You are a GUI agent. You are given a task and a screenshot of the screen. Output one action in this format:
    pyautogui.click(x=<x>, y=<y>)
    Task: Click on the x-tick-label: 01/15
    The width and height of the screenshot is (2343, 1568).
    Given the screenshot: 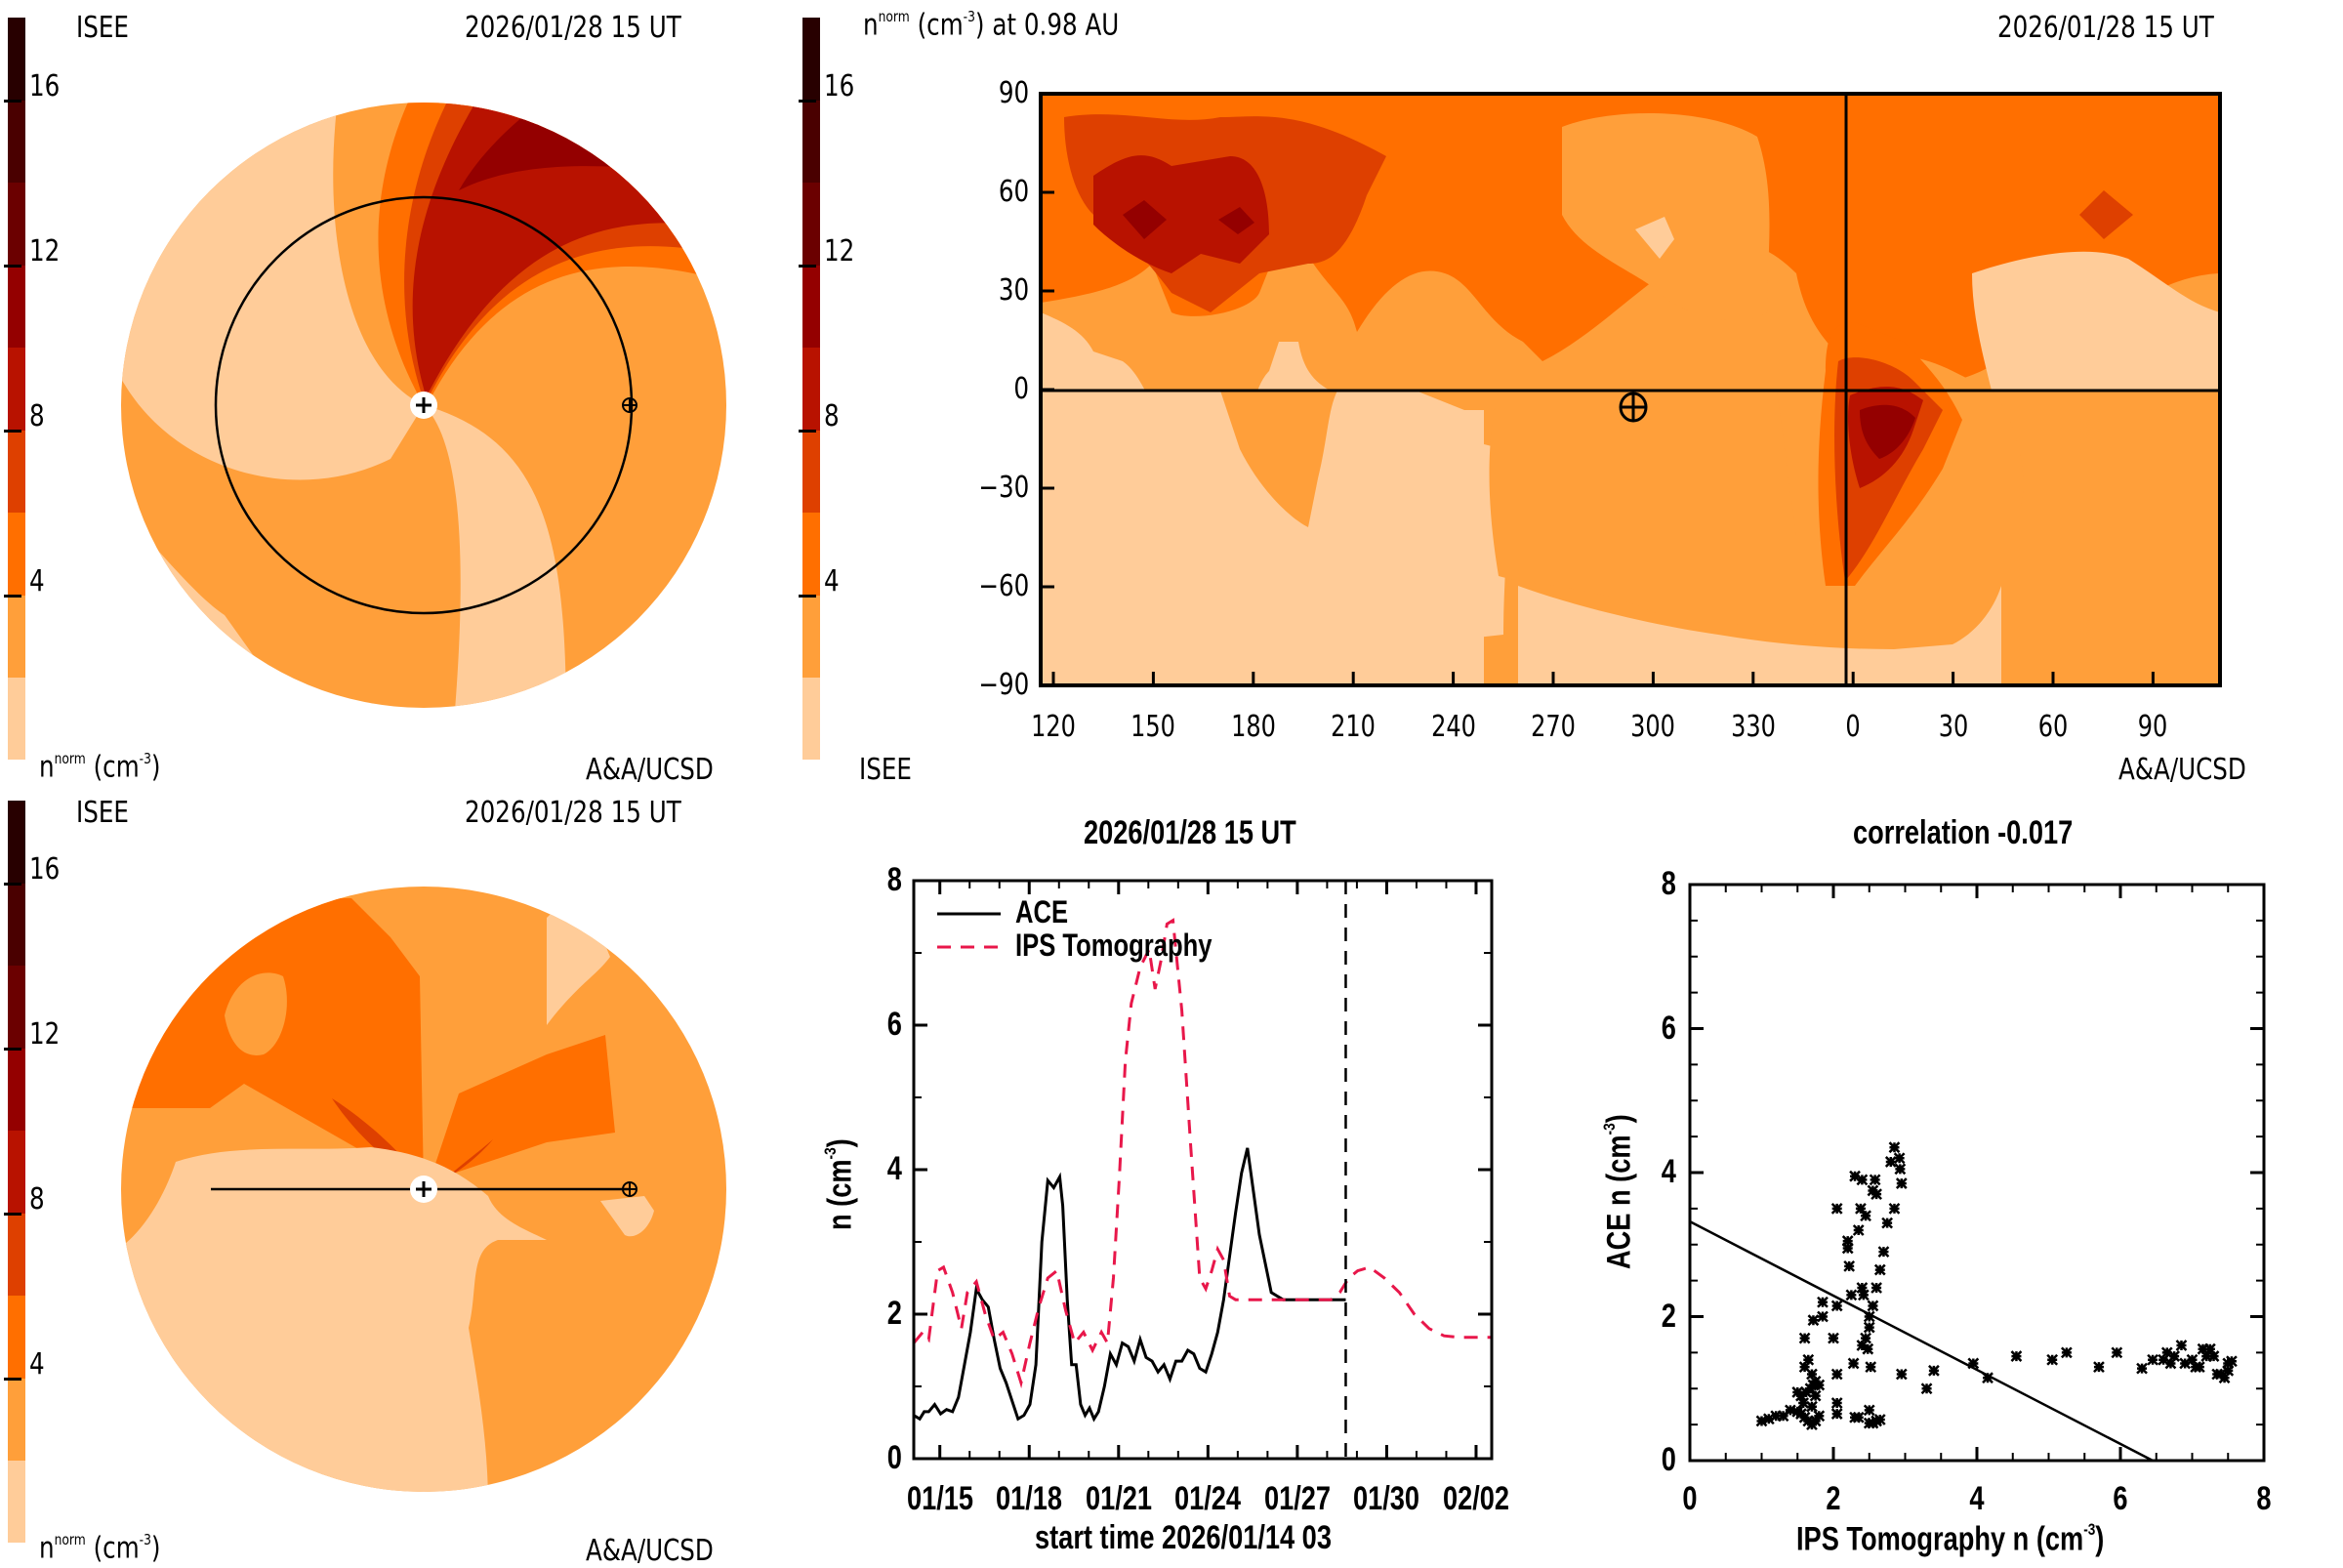 What is the action you would take?
    pyautogui.click(x=939, y=1499)
    